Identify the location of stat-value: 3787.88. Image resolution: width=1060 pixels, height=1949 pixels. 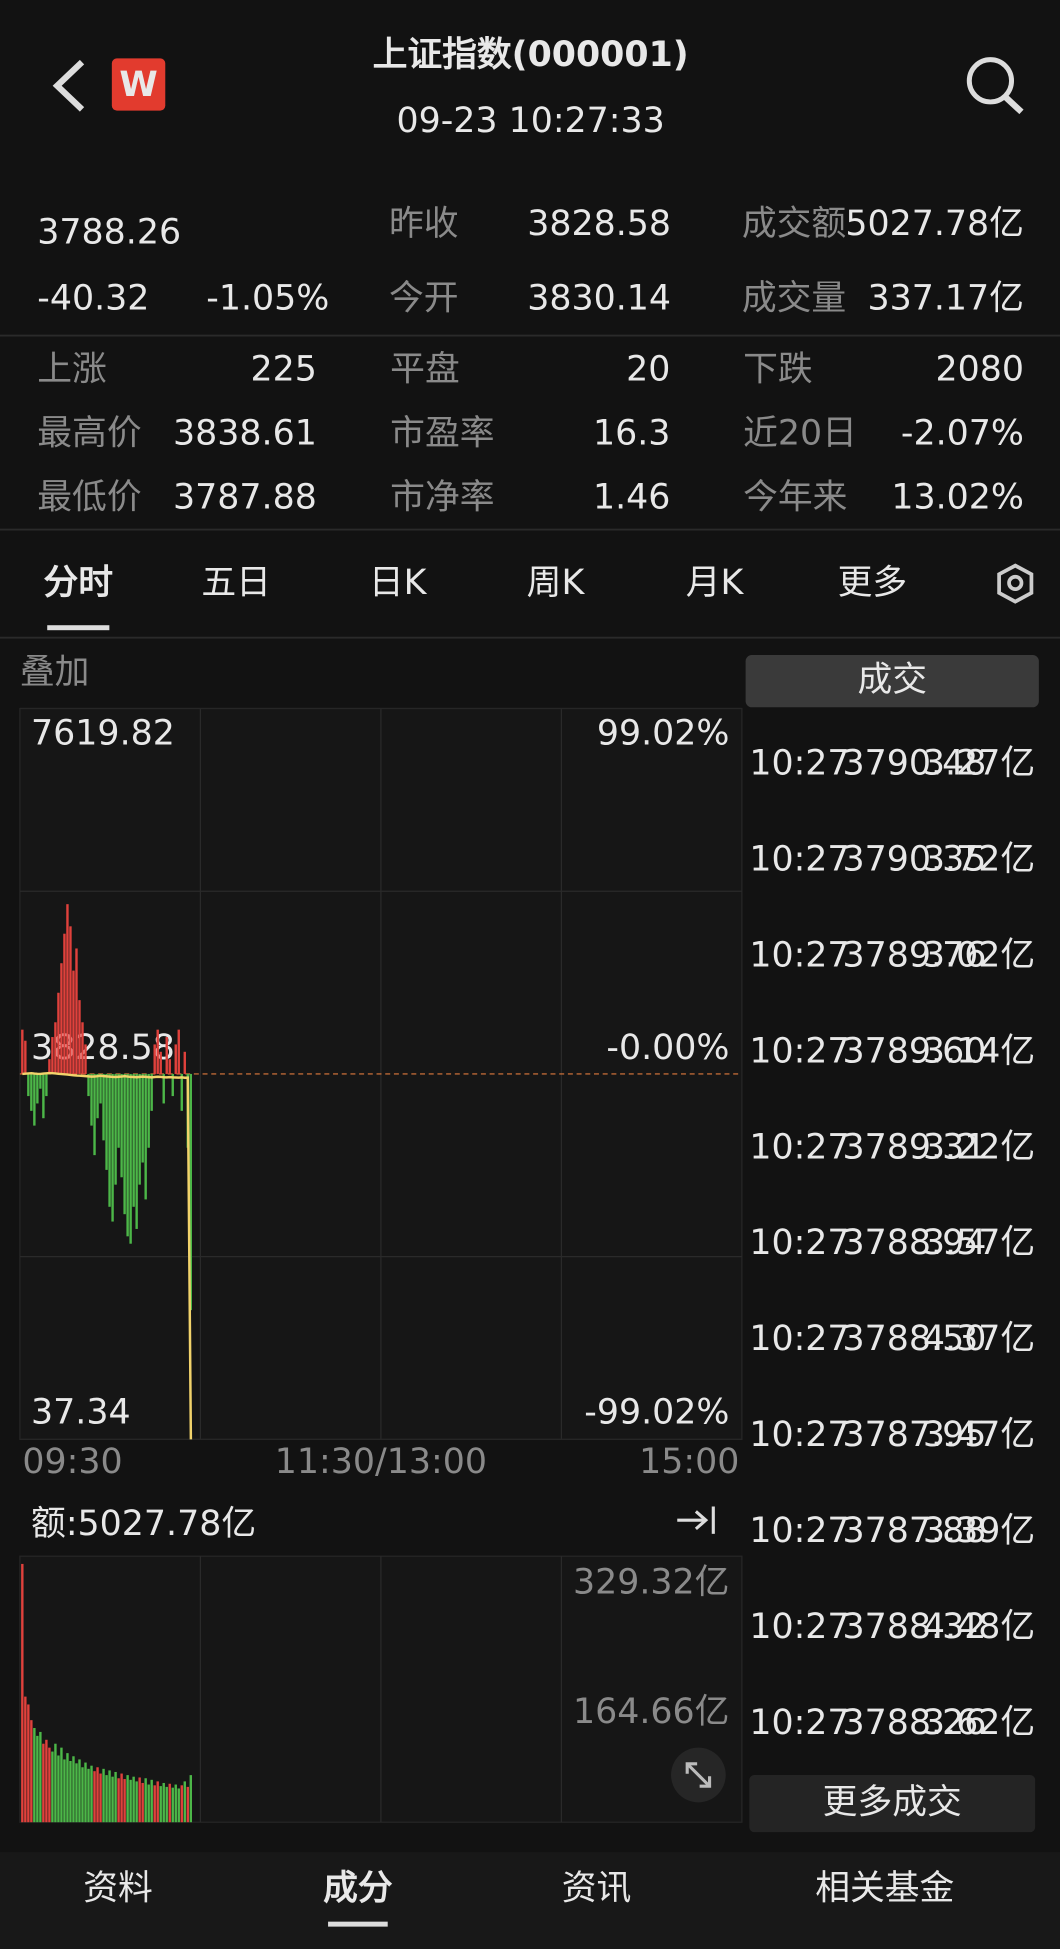
(245, 497).